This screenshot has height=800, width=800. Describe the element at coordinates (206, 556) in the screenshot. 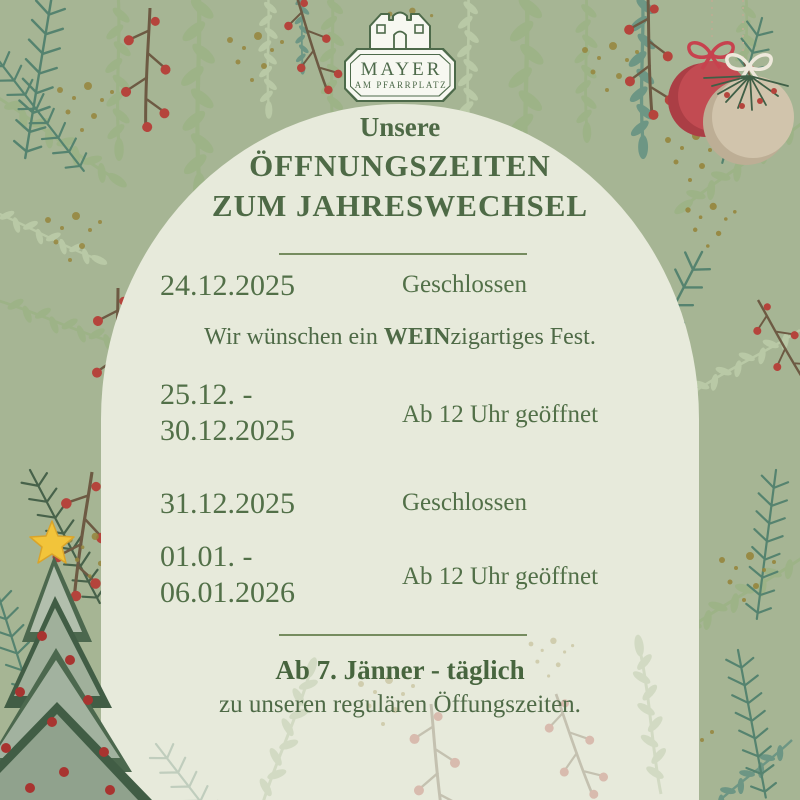

I see `schedule-date-line1: 01.01. -` at that location.